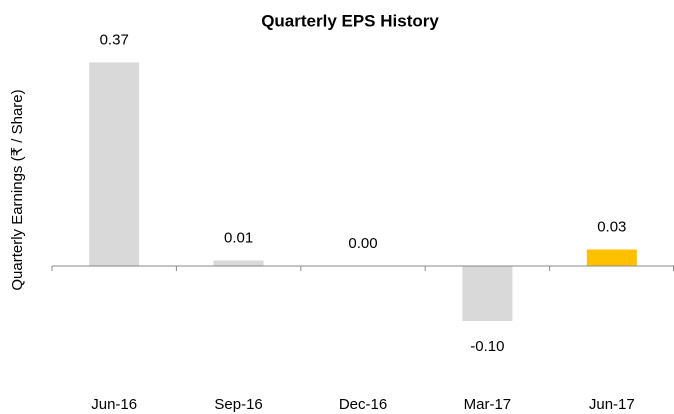 The width and height of the screenshot is (674, 414). Describe the element at coordinates (350, 20) in the screenshot. I see `chart-title: Quarterly EPS History` at that location.